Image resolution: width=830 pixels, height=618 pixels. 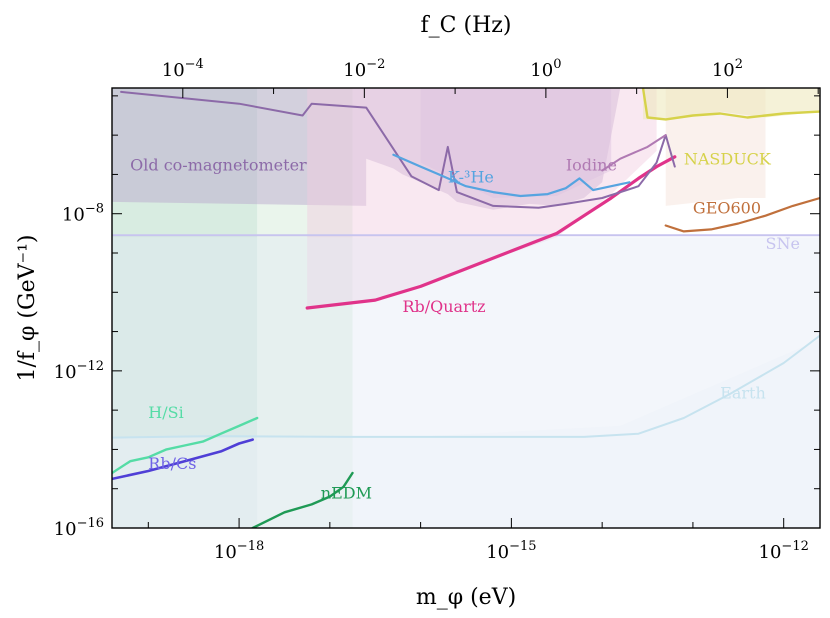 What do you see at coordinates (165, 412) in the screenshot?
I see `annotation-h-si: H/Si` at bounding box center [165, 412].